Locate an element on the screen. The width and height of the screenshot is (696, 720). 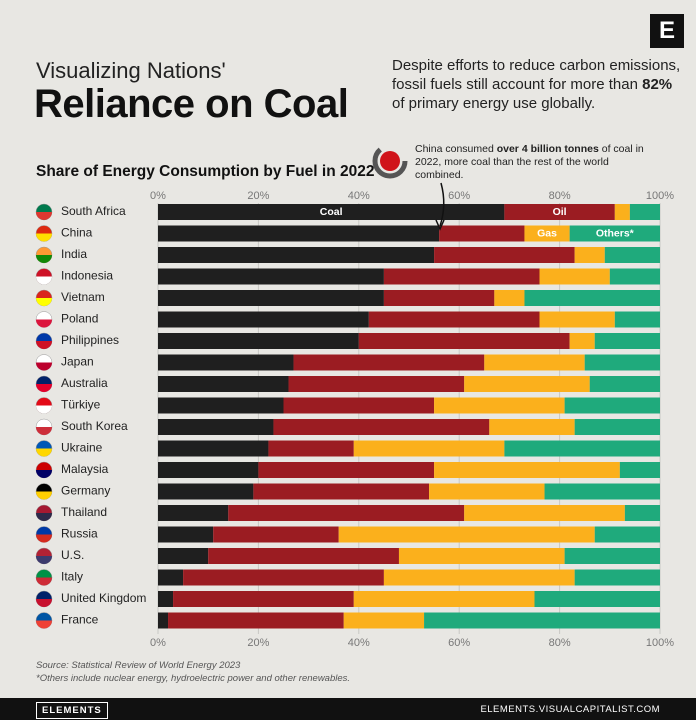
x-tick-label-bottom: 60% is located at coordinates (459, 643).